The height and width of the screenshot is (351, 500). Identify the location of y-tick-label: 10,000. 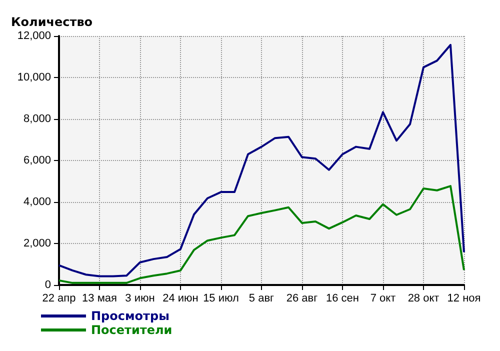
(34, 78).